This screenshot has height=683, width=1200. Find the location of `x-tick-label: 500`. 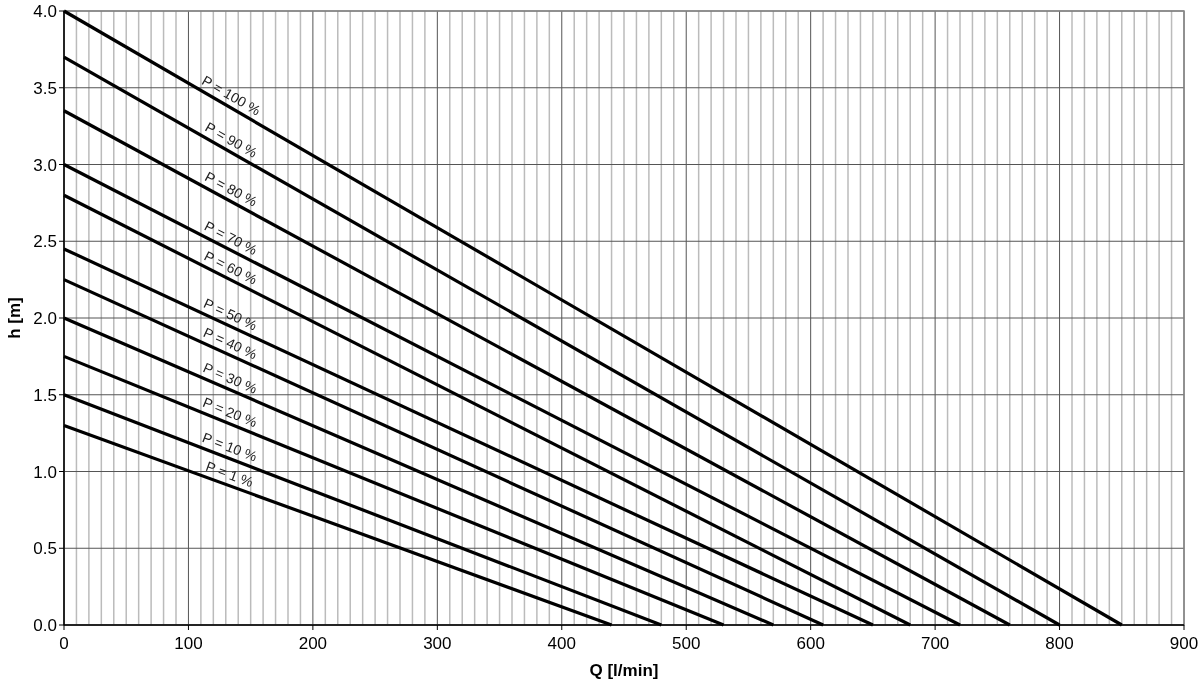

x-tick-label: 500 is located at coordinates (686, 643).